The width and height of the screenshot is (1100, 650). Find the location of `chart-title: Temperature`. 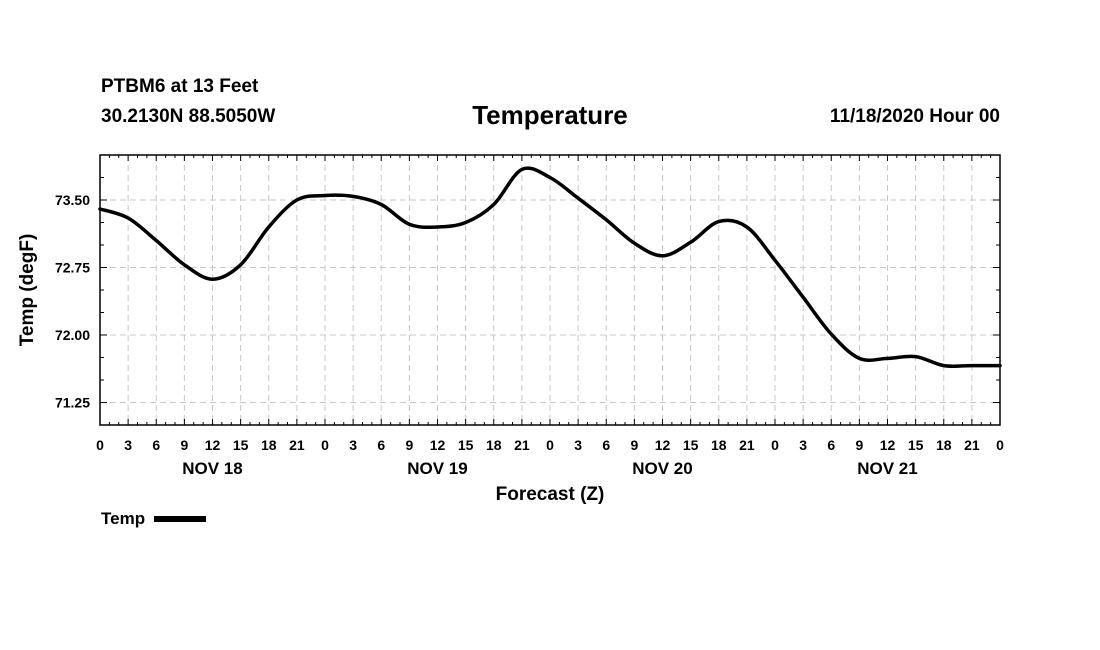

chart-title: Temperature is located at coordinates (550, 115).